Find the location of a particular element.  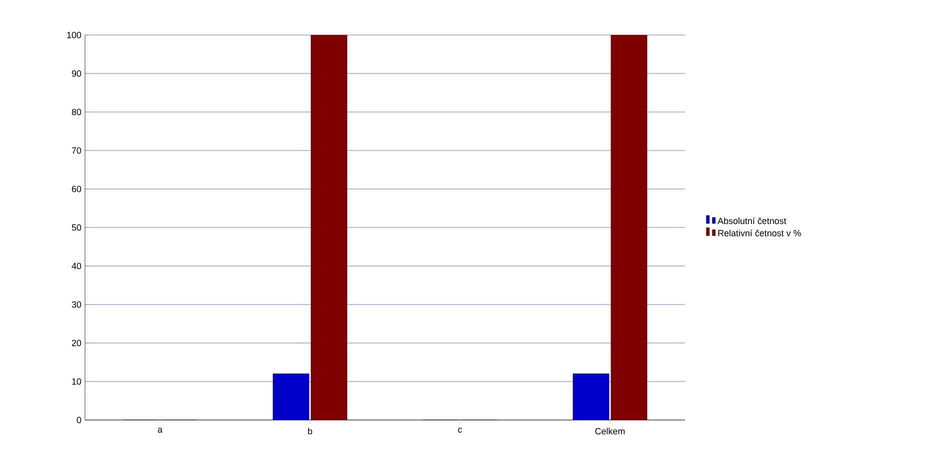

y-tick-label: 90 is located at coordinates (77, 73).